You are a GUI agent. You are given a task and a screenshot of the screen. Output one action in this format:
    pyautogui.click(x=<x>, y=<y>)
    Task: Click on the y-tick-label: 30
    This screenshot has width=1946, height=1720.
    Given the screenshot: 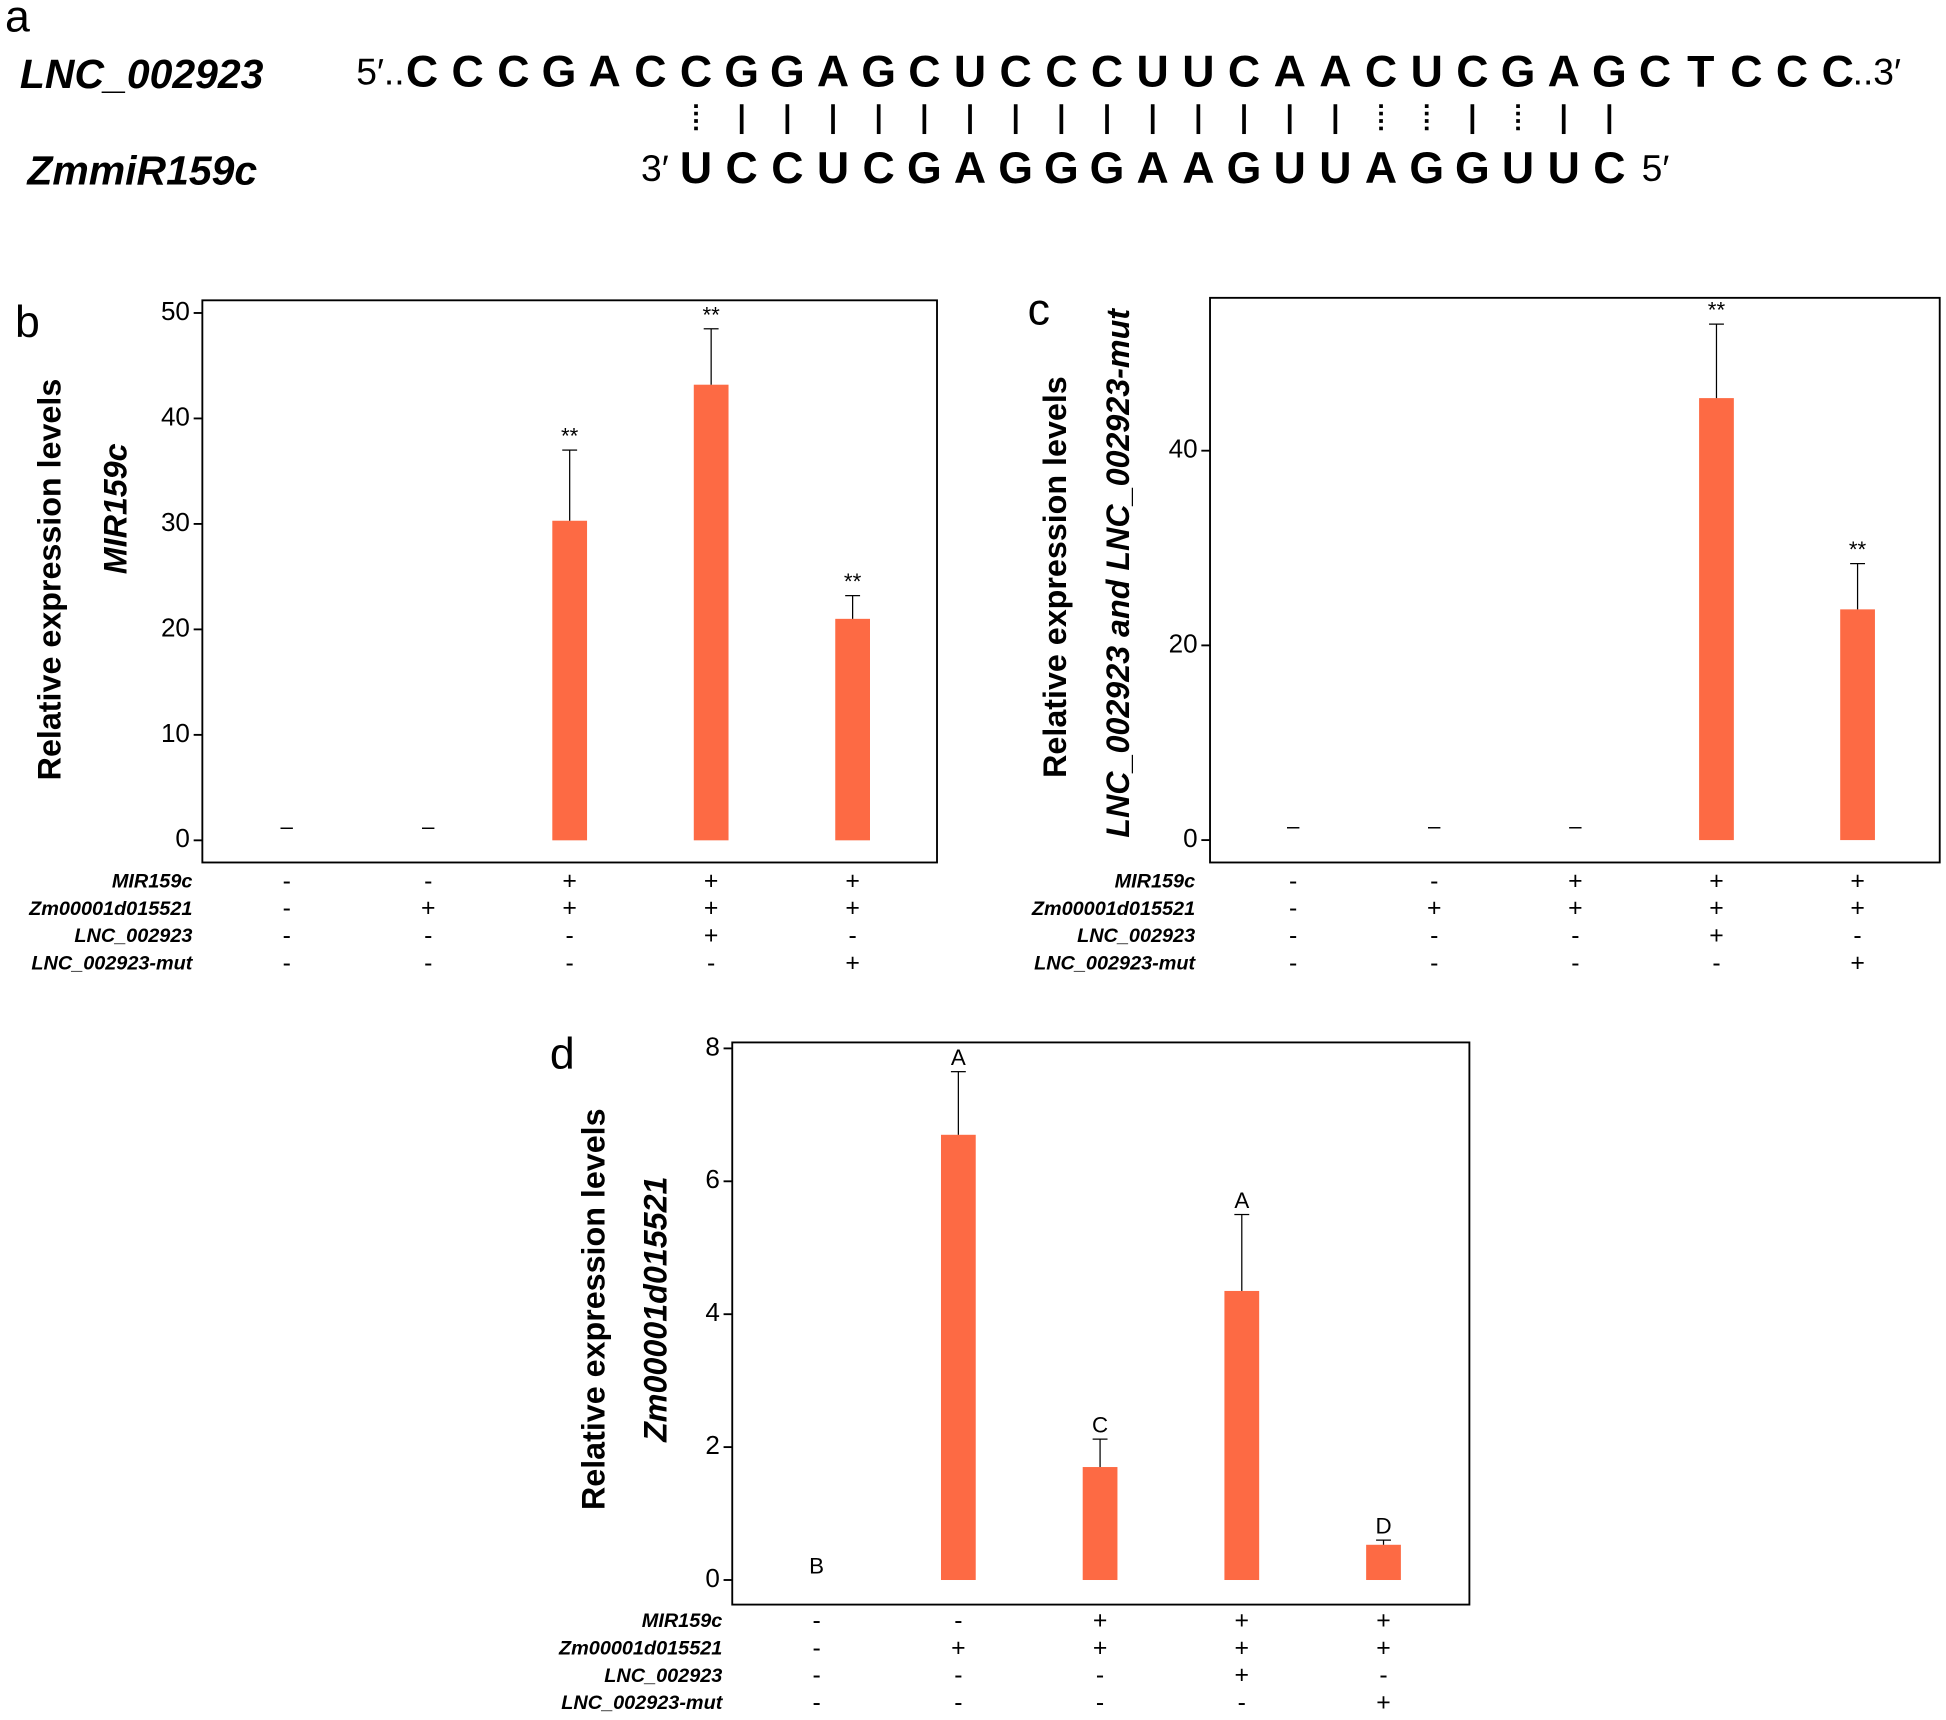 What is the action you would take?
    pyautogui.click(x=175, y=522)
    